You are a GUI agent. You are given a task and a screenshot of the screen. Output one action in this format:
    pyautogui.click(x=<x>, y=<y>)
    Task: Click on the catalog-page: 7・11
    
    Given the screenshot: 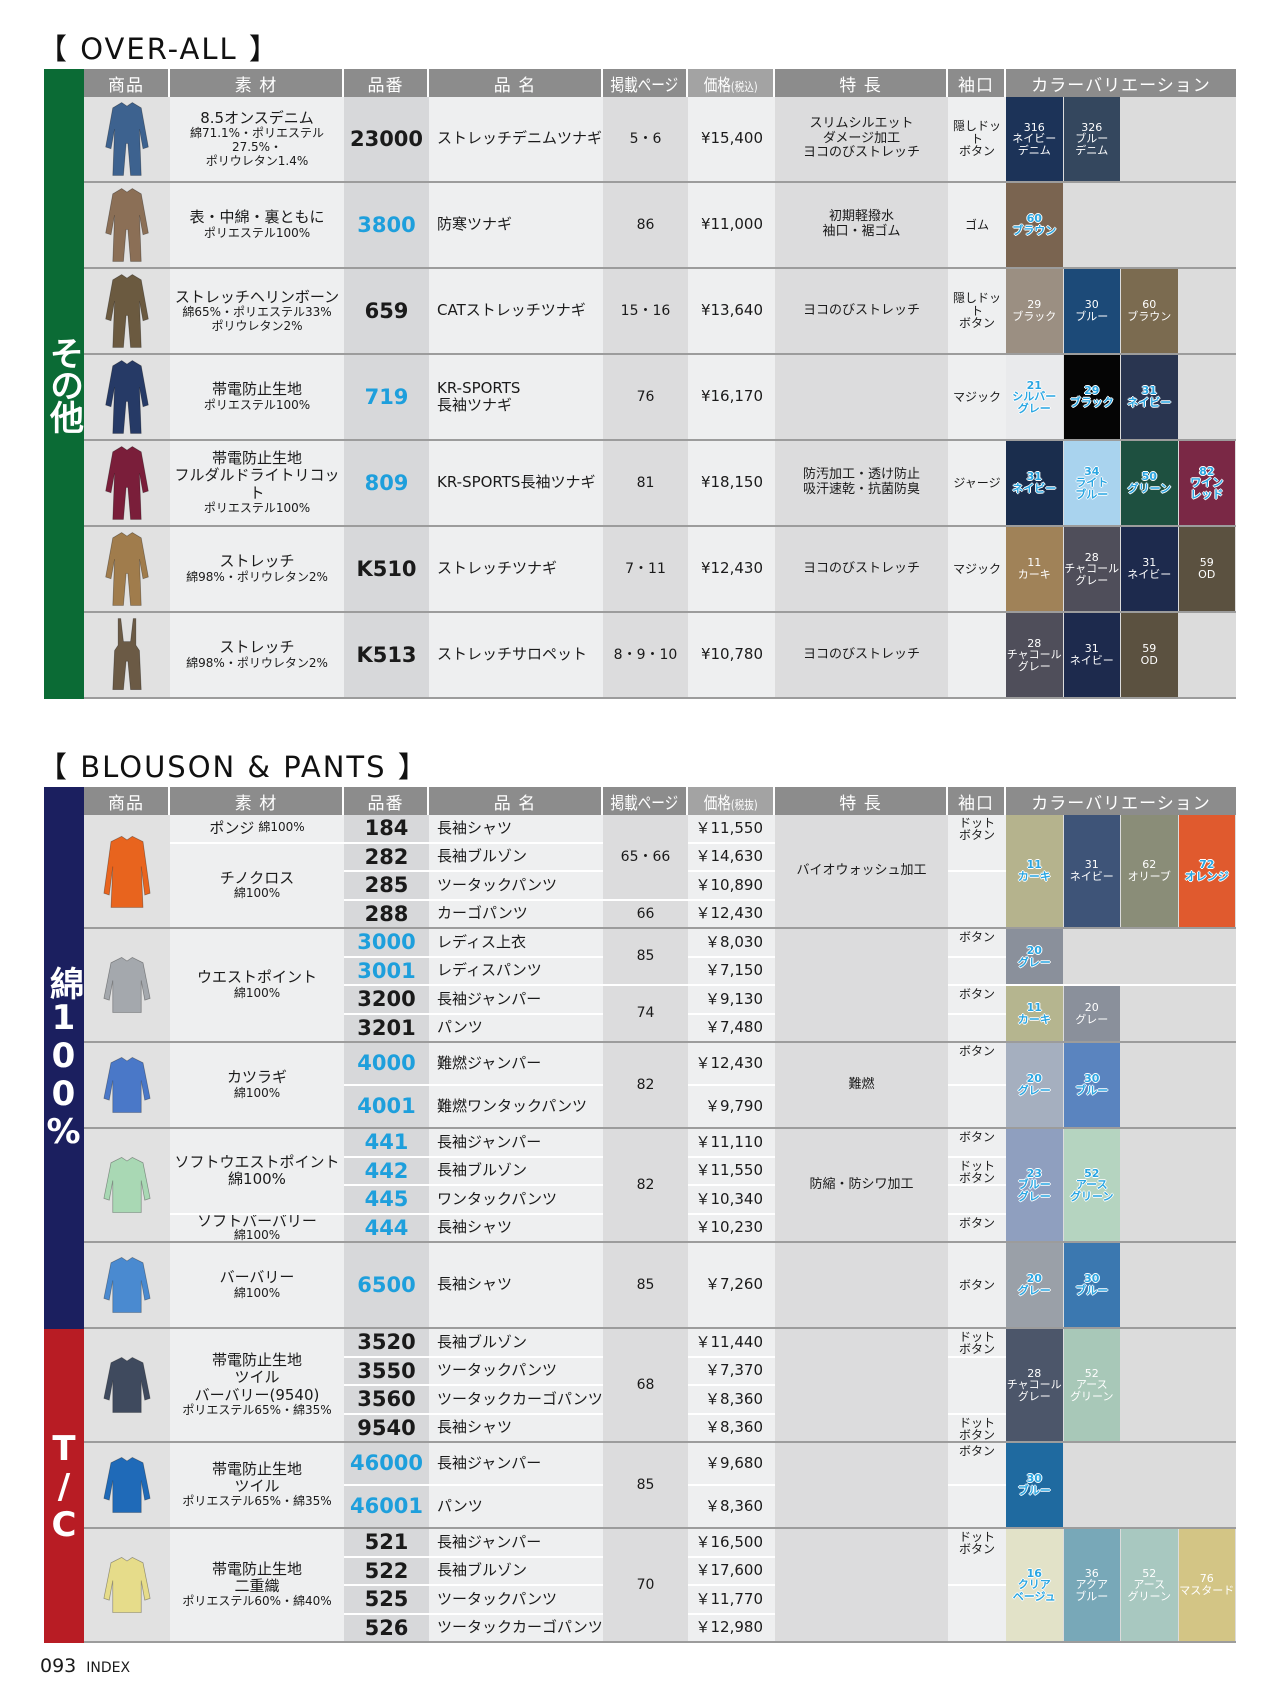 What is the action you would take?
    pyautogui.click(x=645, y=569)
    